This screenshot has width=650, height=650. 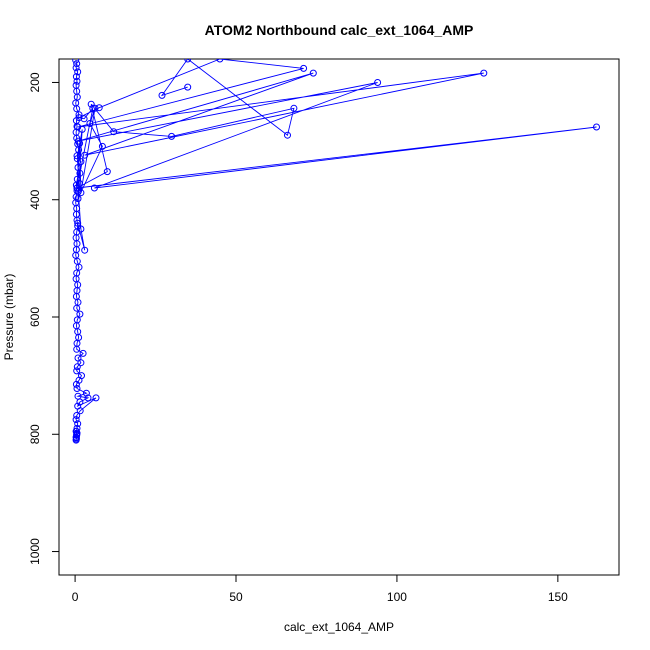 I want to click on y-axis-label: Pressure (mbar), so click(x=9, y=317).